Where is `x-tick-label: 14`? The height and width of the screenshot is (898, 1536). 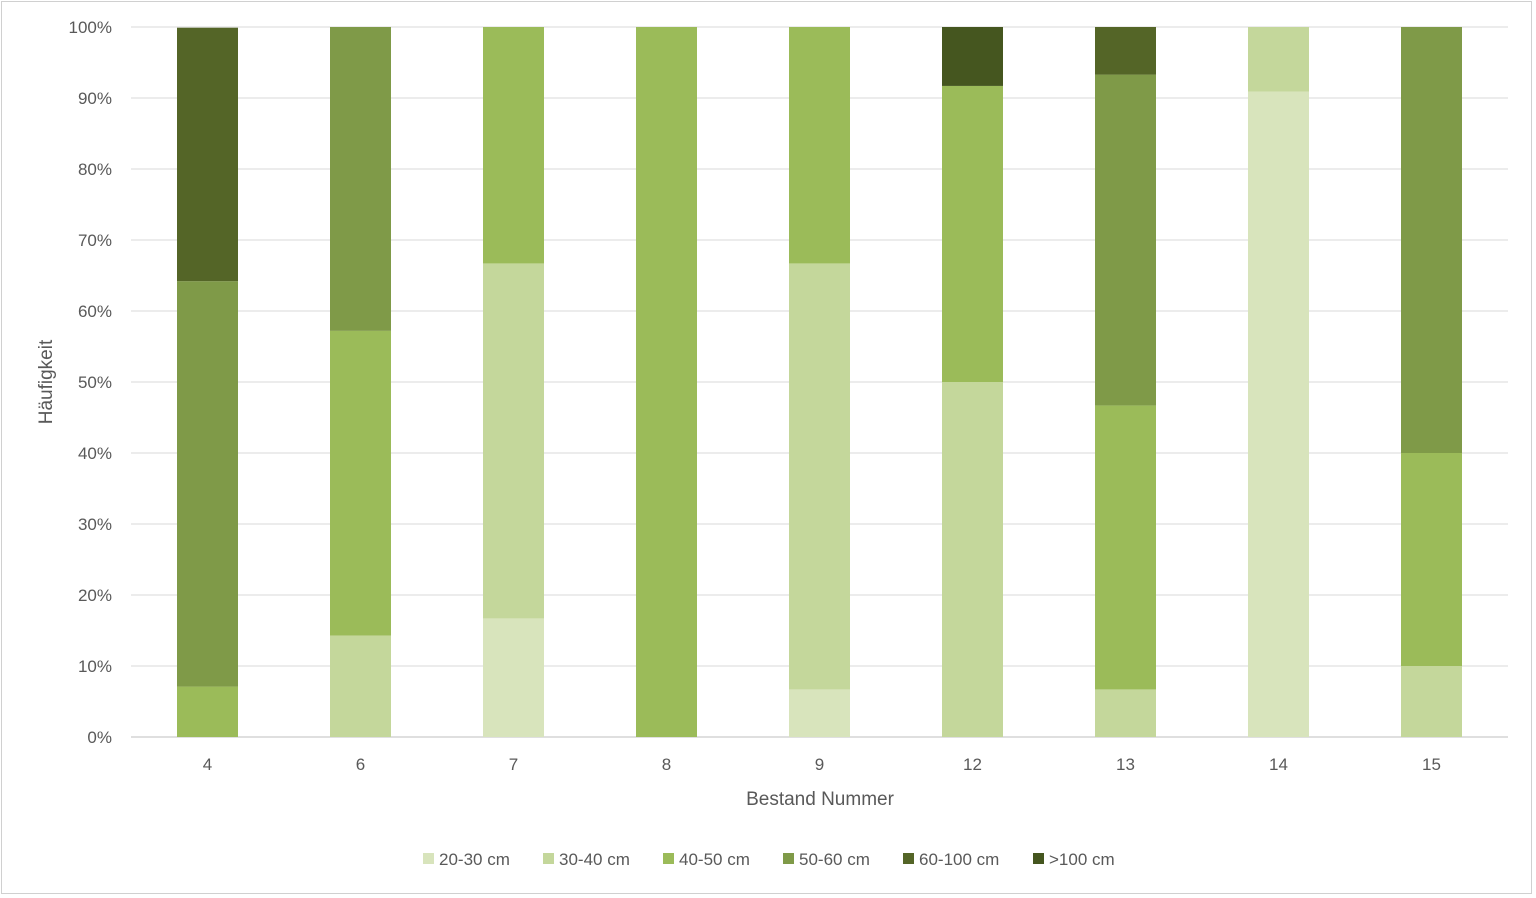 x-tick-label: 14 is located at coordinates (1278, 764).